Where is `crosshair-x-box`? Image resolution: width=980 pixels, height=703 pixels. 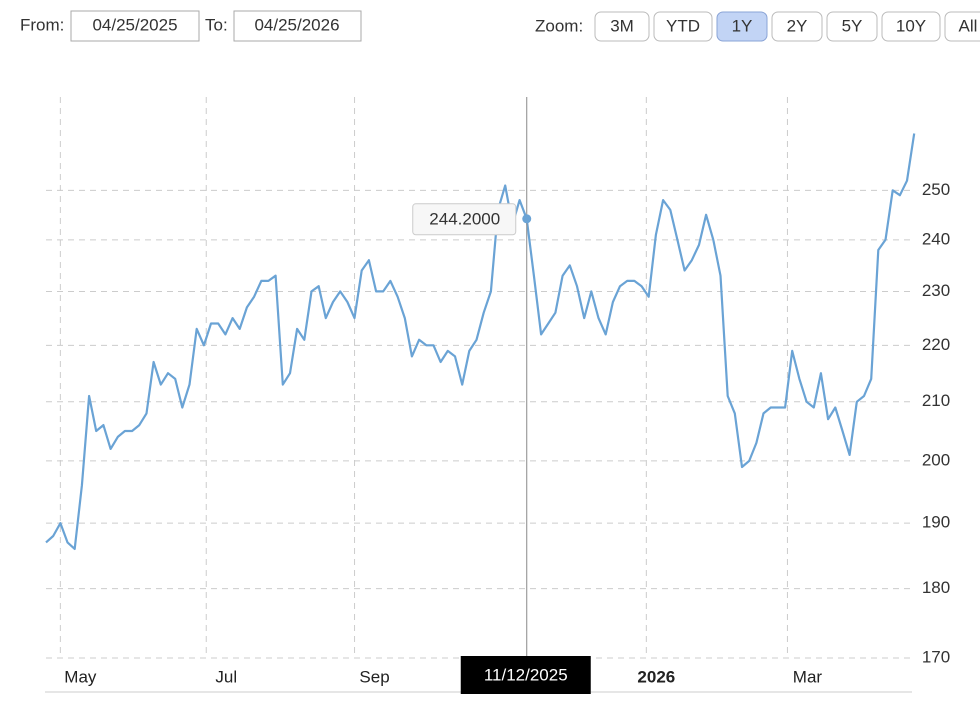 crosshair-x-box is located at coordinates (525, 675).